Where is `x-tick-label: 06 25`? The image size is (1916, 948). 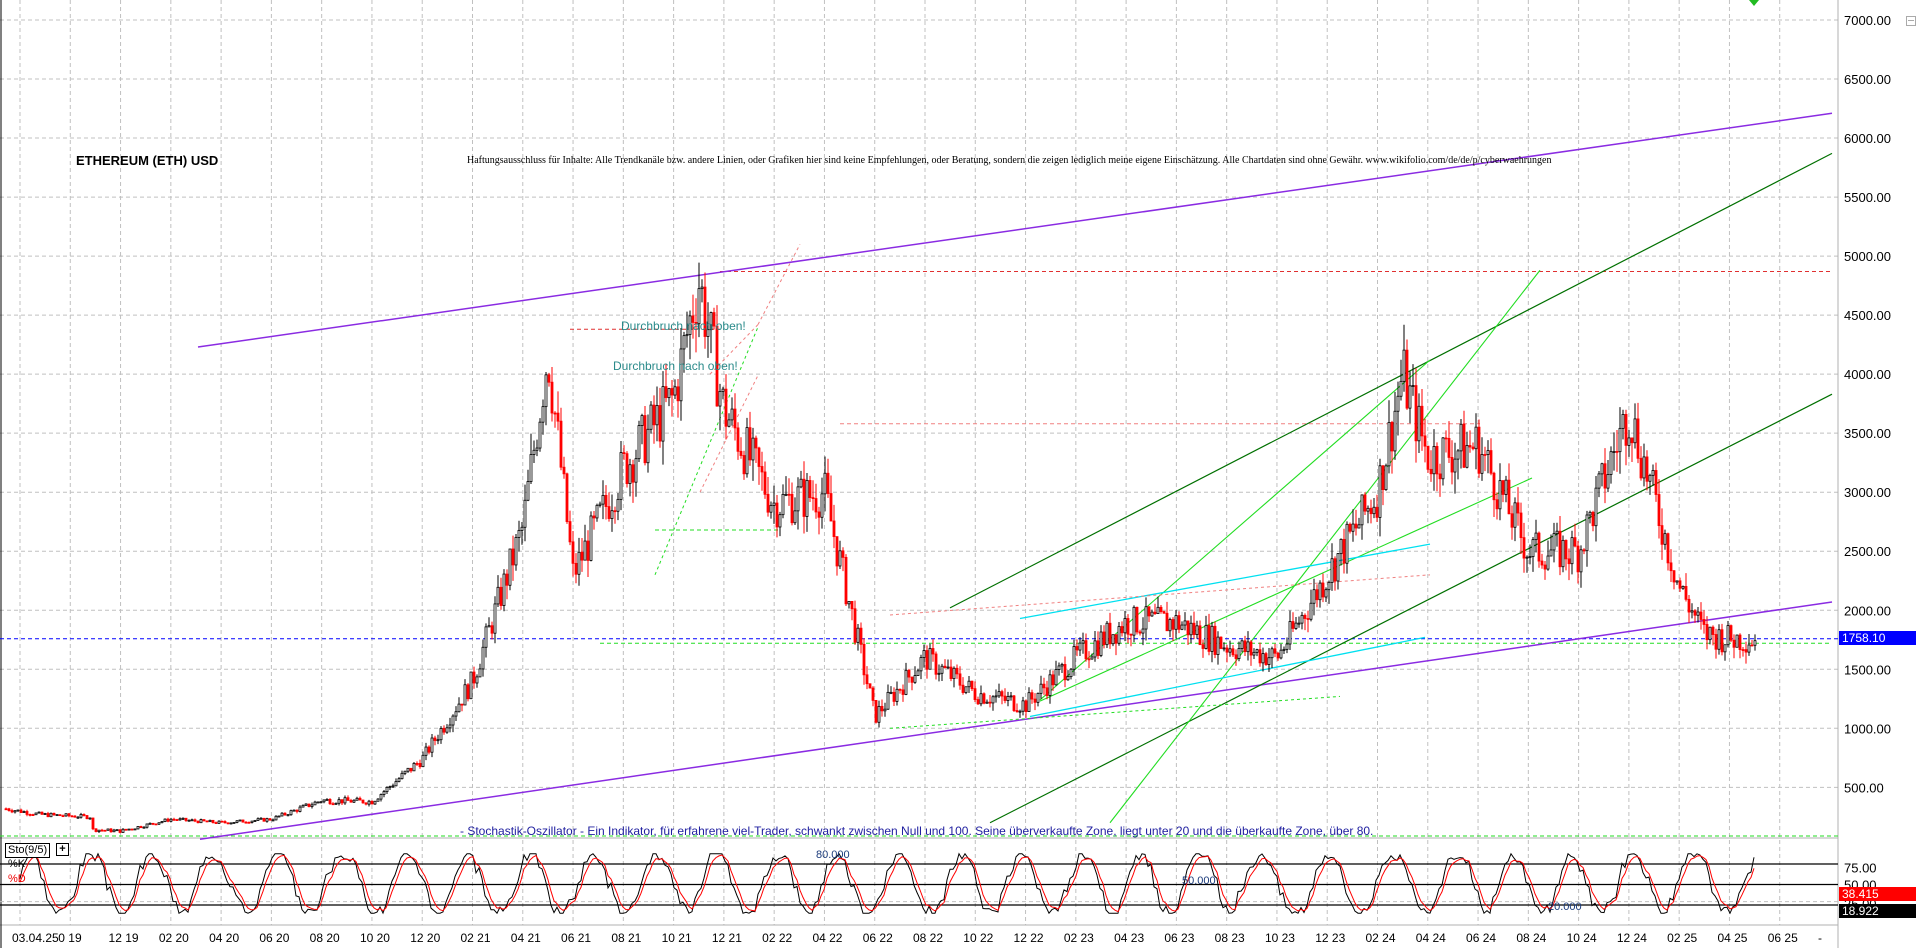
x-tick-label: 06 25 is located at coordinates (1783, 938).